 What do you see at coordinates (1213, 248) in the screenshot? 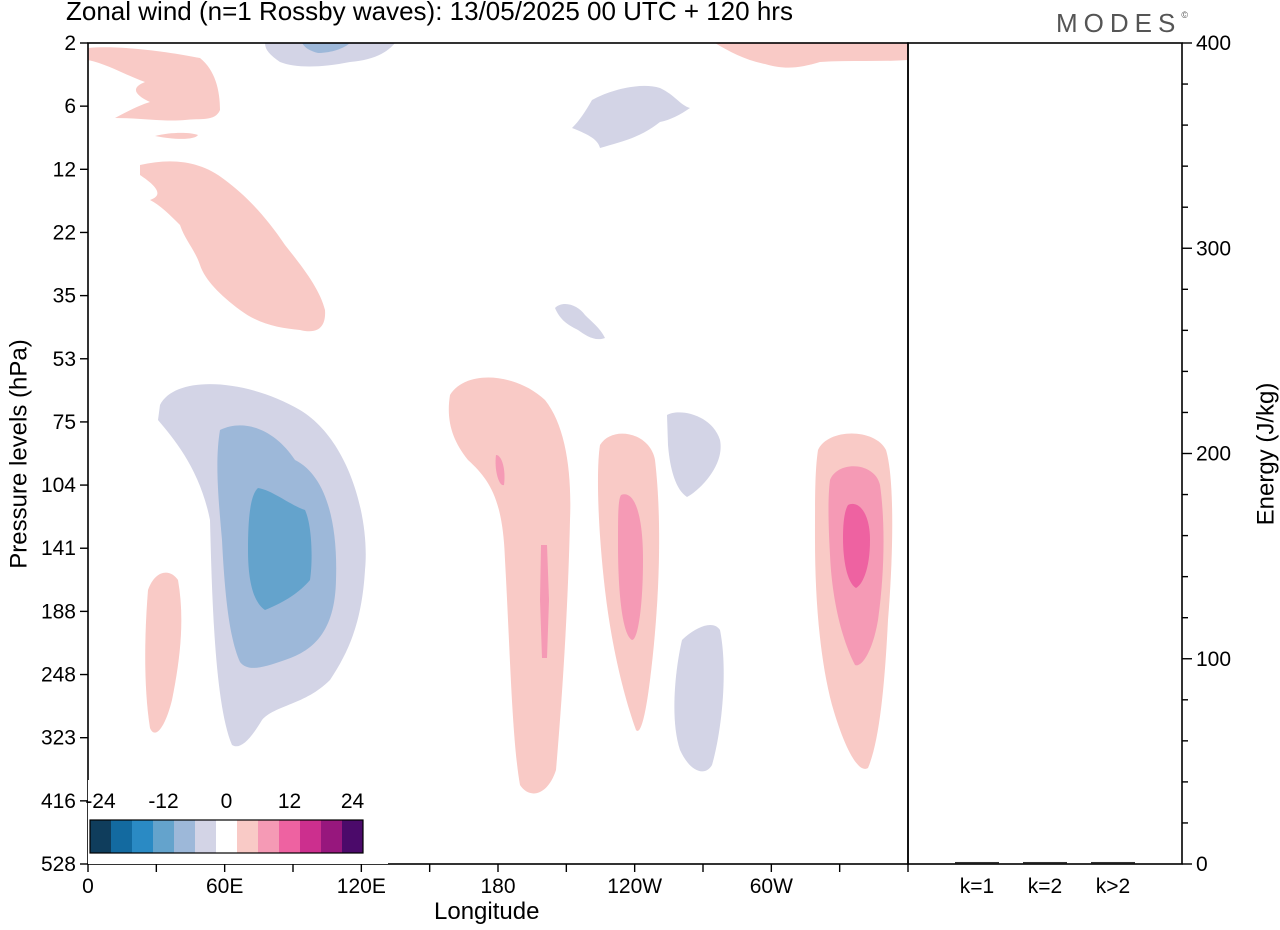
I see `energy-tick-label: 300` at bounding box center [1213, 248].